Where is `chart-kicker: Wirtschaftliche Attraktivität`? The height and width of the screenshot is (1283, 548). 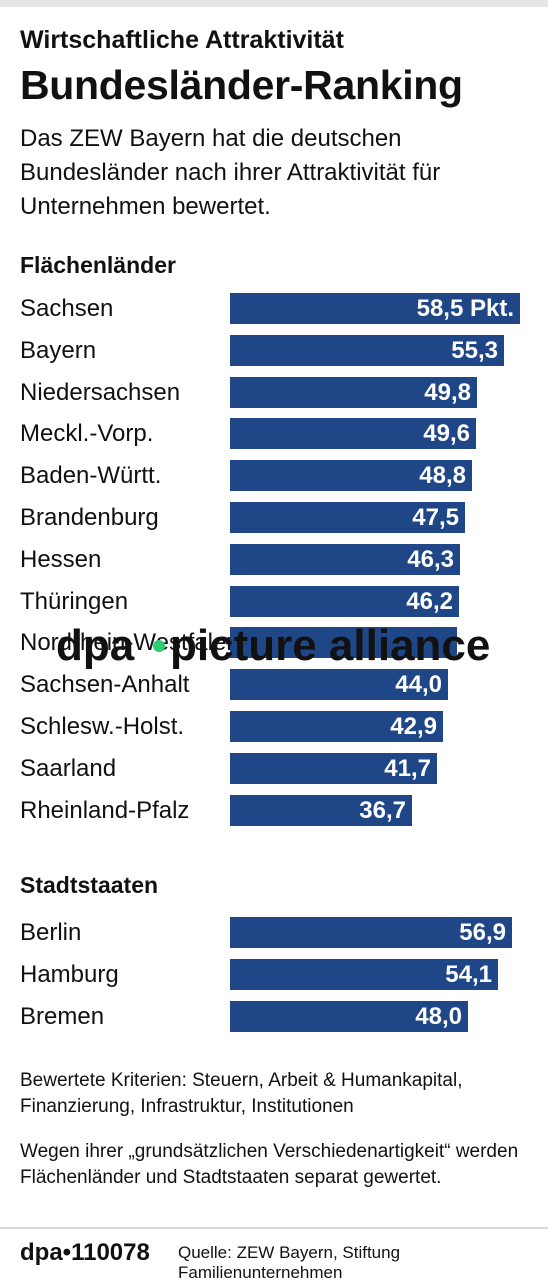
chart-kicker: Wirtschaftliche Attraktivität is located at coordinates (182, 40).